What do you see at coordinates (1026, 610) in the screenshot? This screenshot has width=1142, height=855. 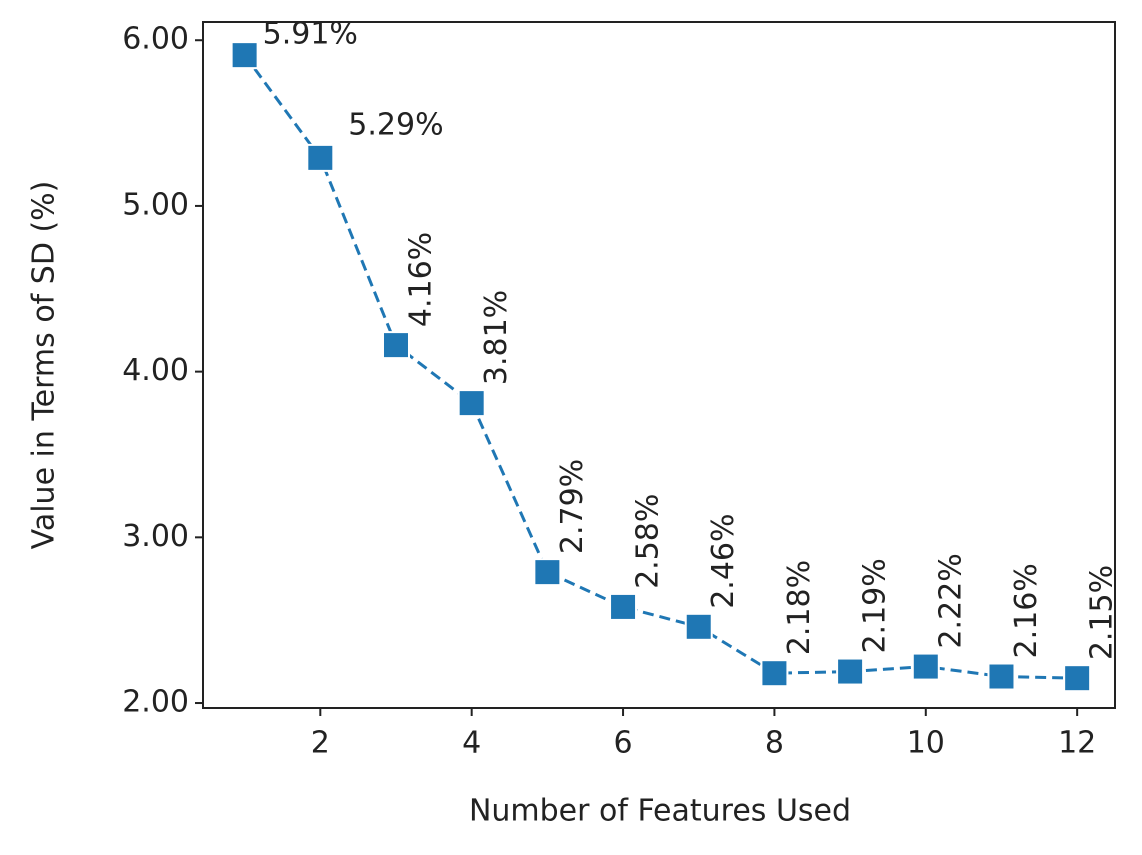 I see `value-label: 2.16%` at bounding box center [1026, 610].